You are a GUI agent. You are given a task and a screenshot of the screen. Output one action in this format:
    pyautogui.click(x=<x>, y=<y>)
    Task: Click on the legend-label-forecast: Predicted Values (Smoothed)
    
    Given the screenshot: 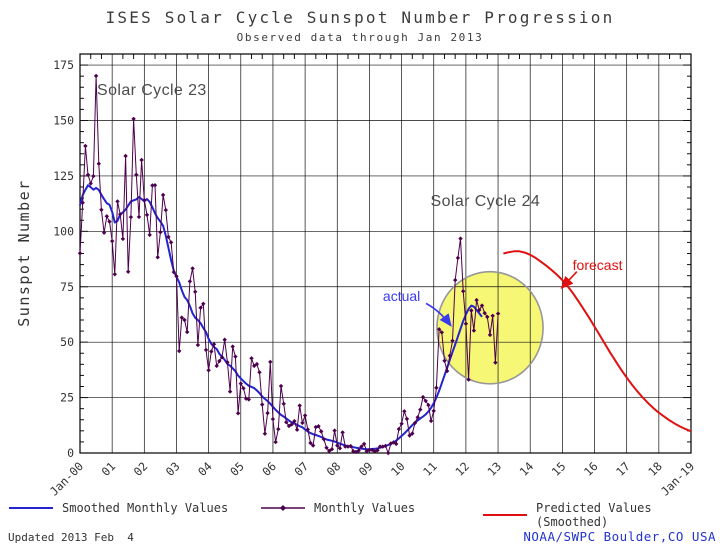 What is the action you would take?
    pyautogui.click(x=594, y=515)
    